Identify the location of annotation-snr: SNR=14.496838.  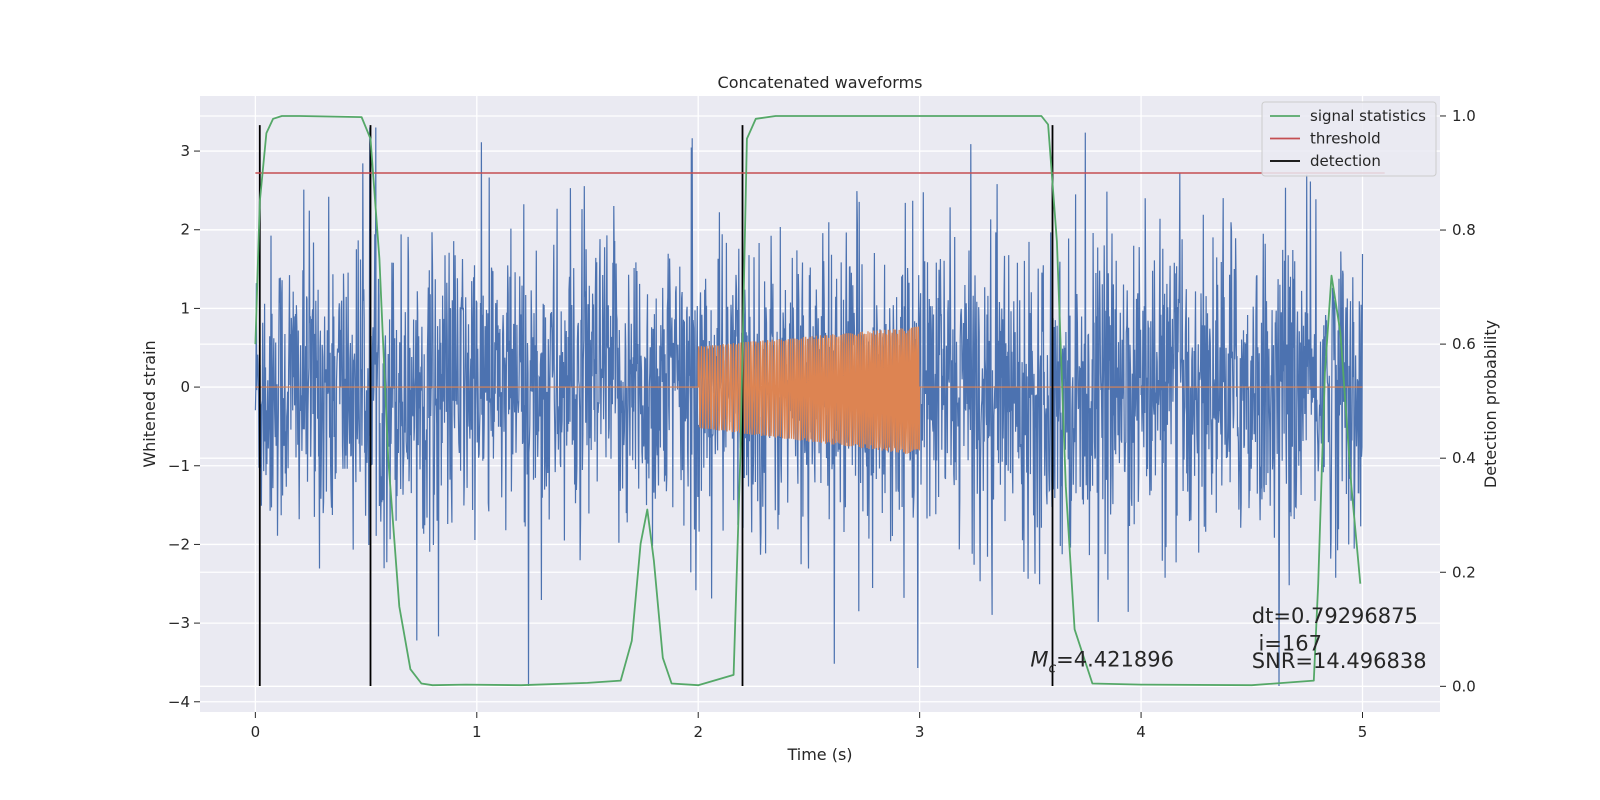
(1339, 661).